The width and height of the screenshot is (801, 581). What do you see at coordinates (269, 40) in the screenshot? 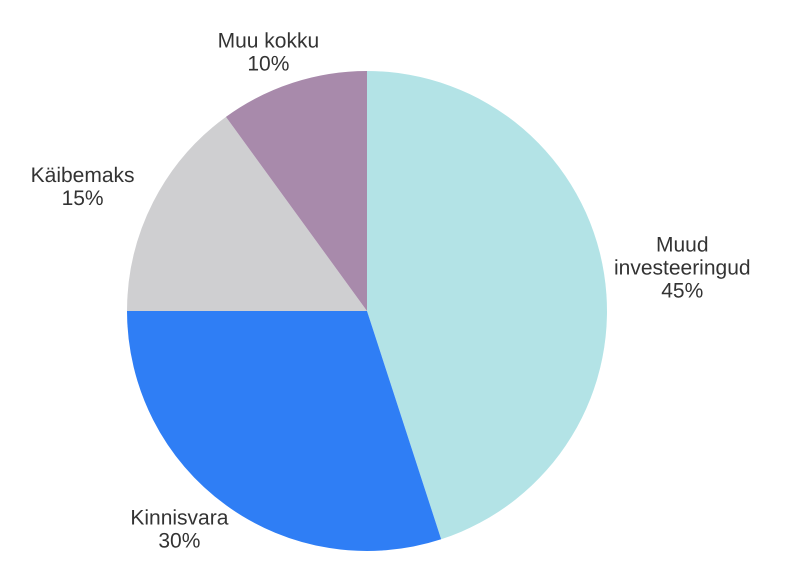
I see `slice-label: Muu kokku` at bounding box center [269, 40].